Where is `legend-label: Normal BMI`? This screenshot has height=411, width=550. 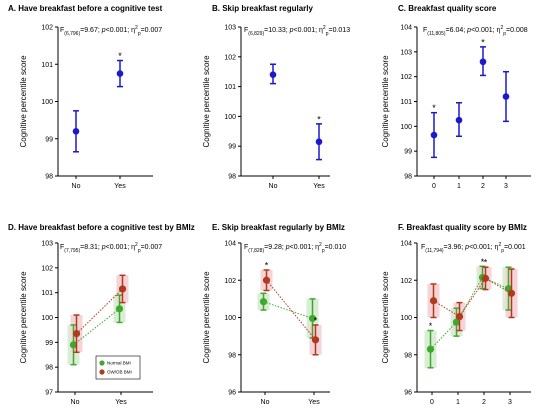
legend-label: Normal BMI is located at coordinates (119, 363).